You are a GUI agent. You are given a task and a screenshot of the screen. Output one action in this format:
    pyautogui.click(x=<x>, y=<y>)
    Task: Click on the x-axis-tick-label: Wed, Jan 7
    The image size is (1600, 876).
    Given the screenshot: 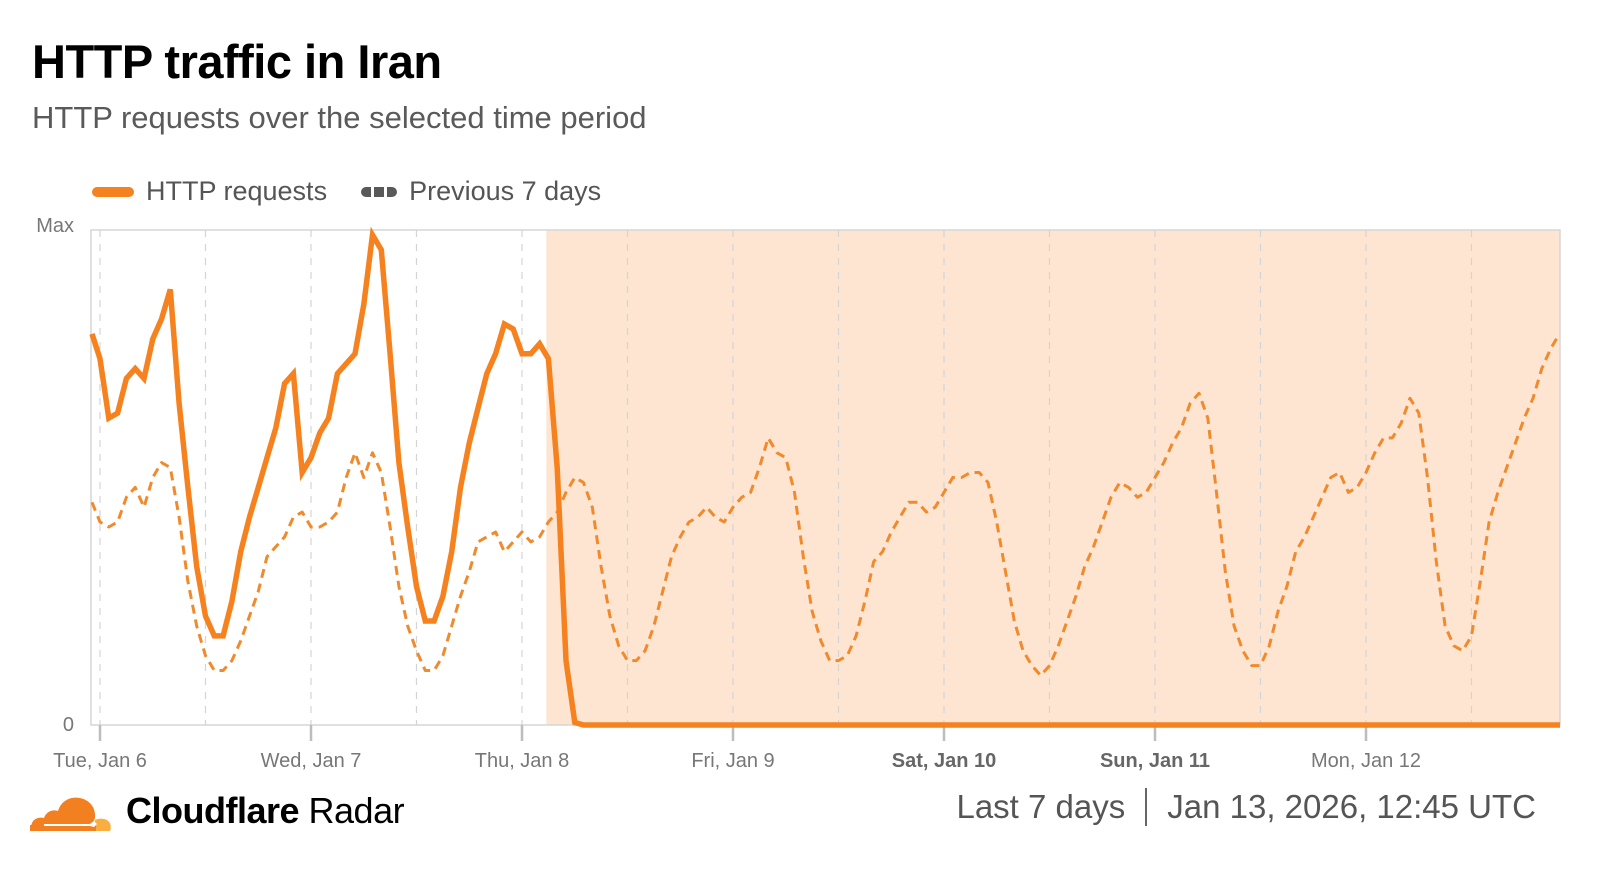 What is the action you would take?
    pyautogui.click(x=311, y=761)
    